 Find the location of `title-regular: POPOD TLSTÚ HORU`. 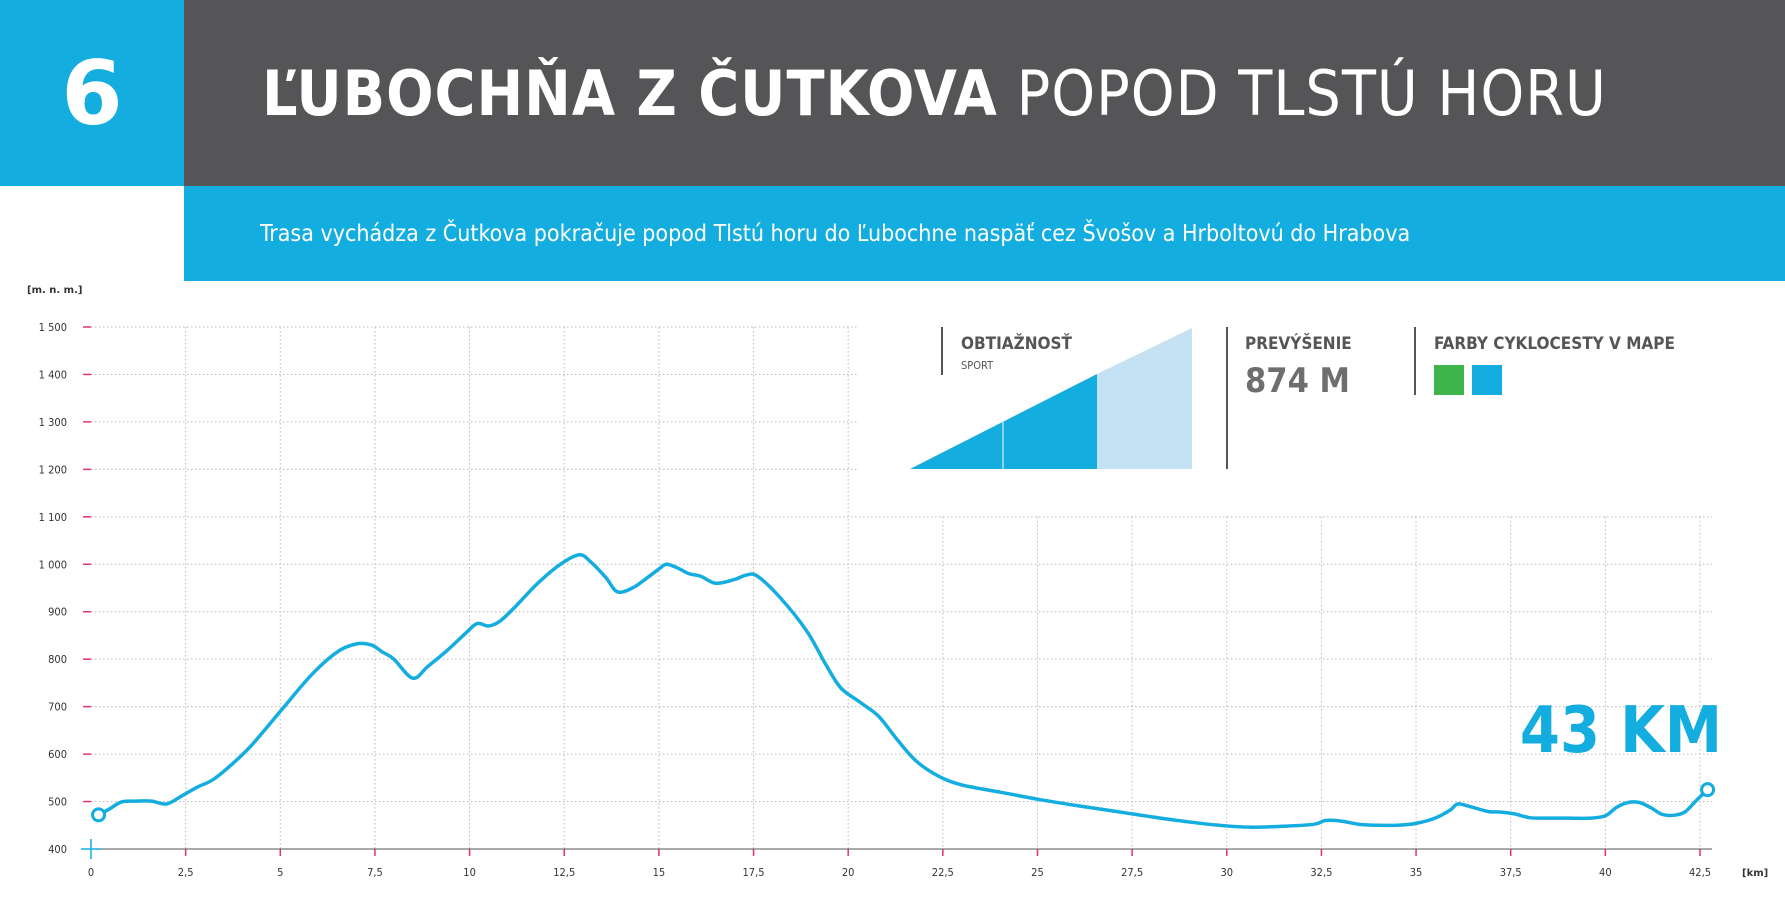

title-regular: POPOD TLSTÚ HORU is located at coordinates (1311, 93).